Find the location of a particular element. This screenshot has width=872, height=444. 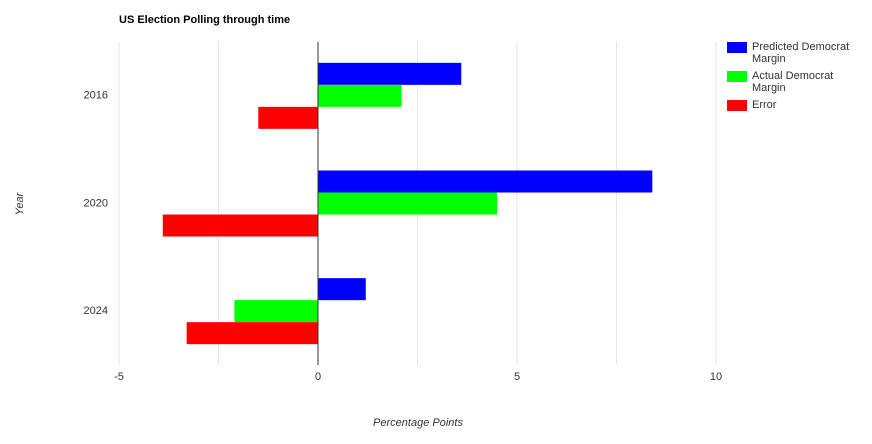

y-axis-title: Year is located at coordinates (20, 203).